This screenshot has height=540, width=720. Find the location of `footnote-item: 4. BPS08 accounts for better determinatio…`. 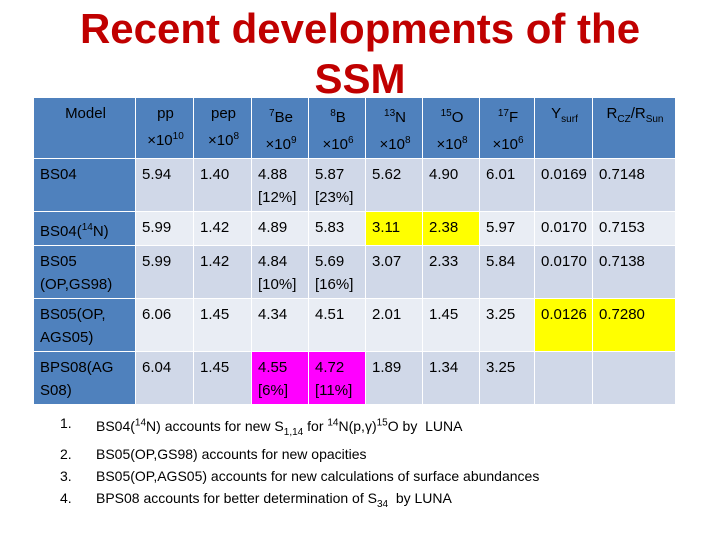

footnote-item: 4. BPS08 accounts for better determinatio… is located at coordinates (299, 501).